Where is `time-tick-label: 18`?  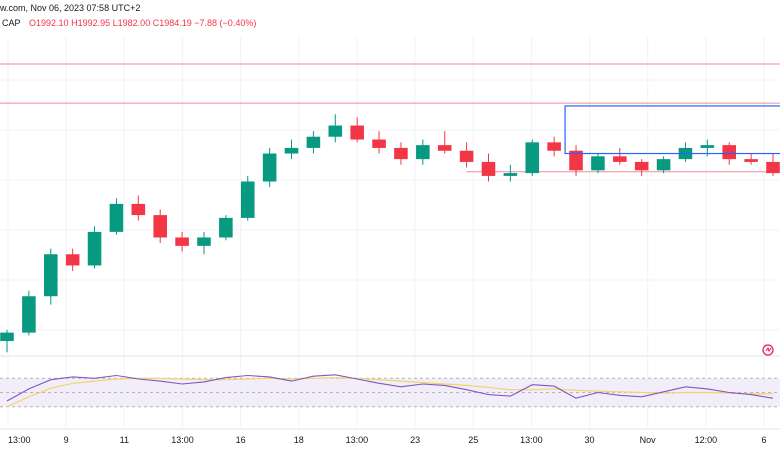
time-tick-label: 18 is located at coordinates (299, 440).